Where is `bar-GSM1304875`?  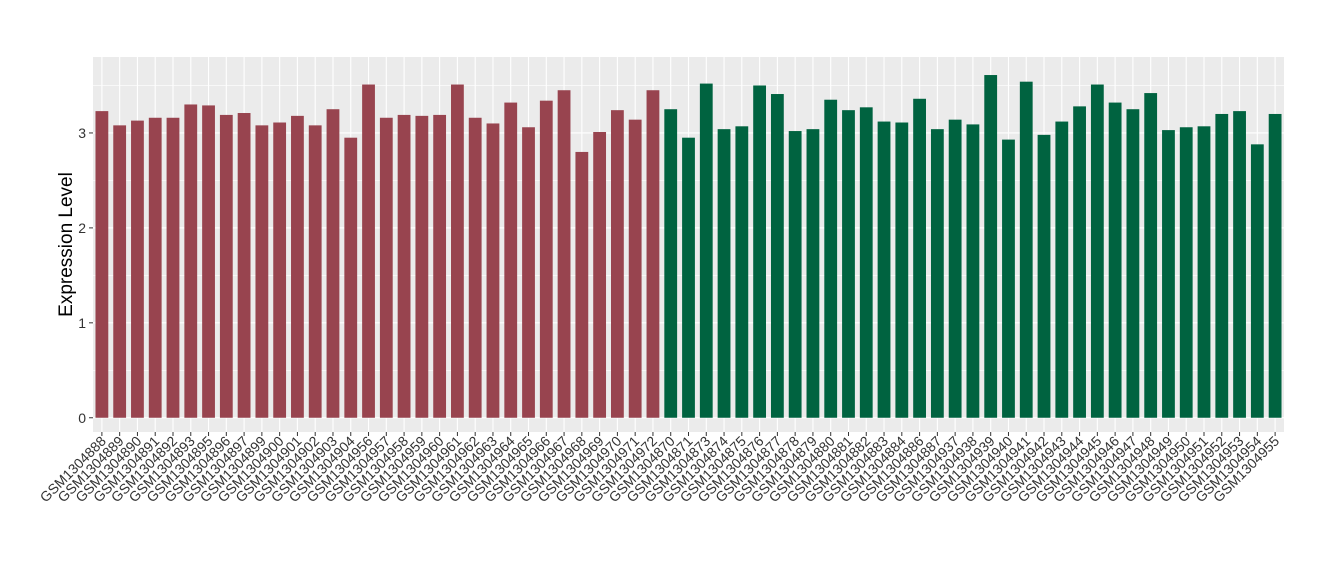 bar-GSM1304875 is located at coordinates (742, 272).